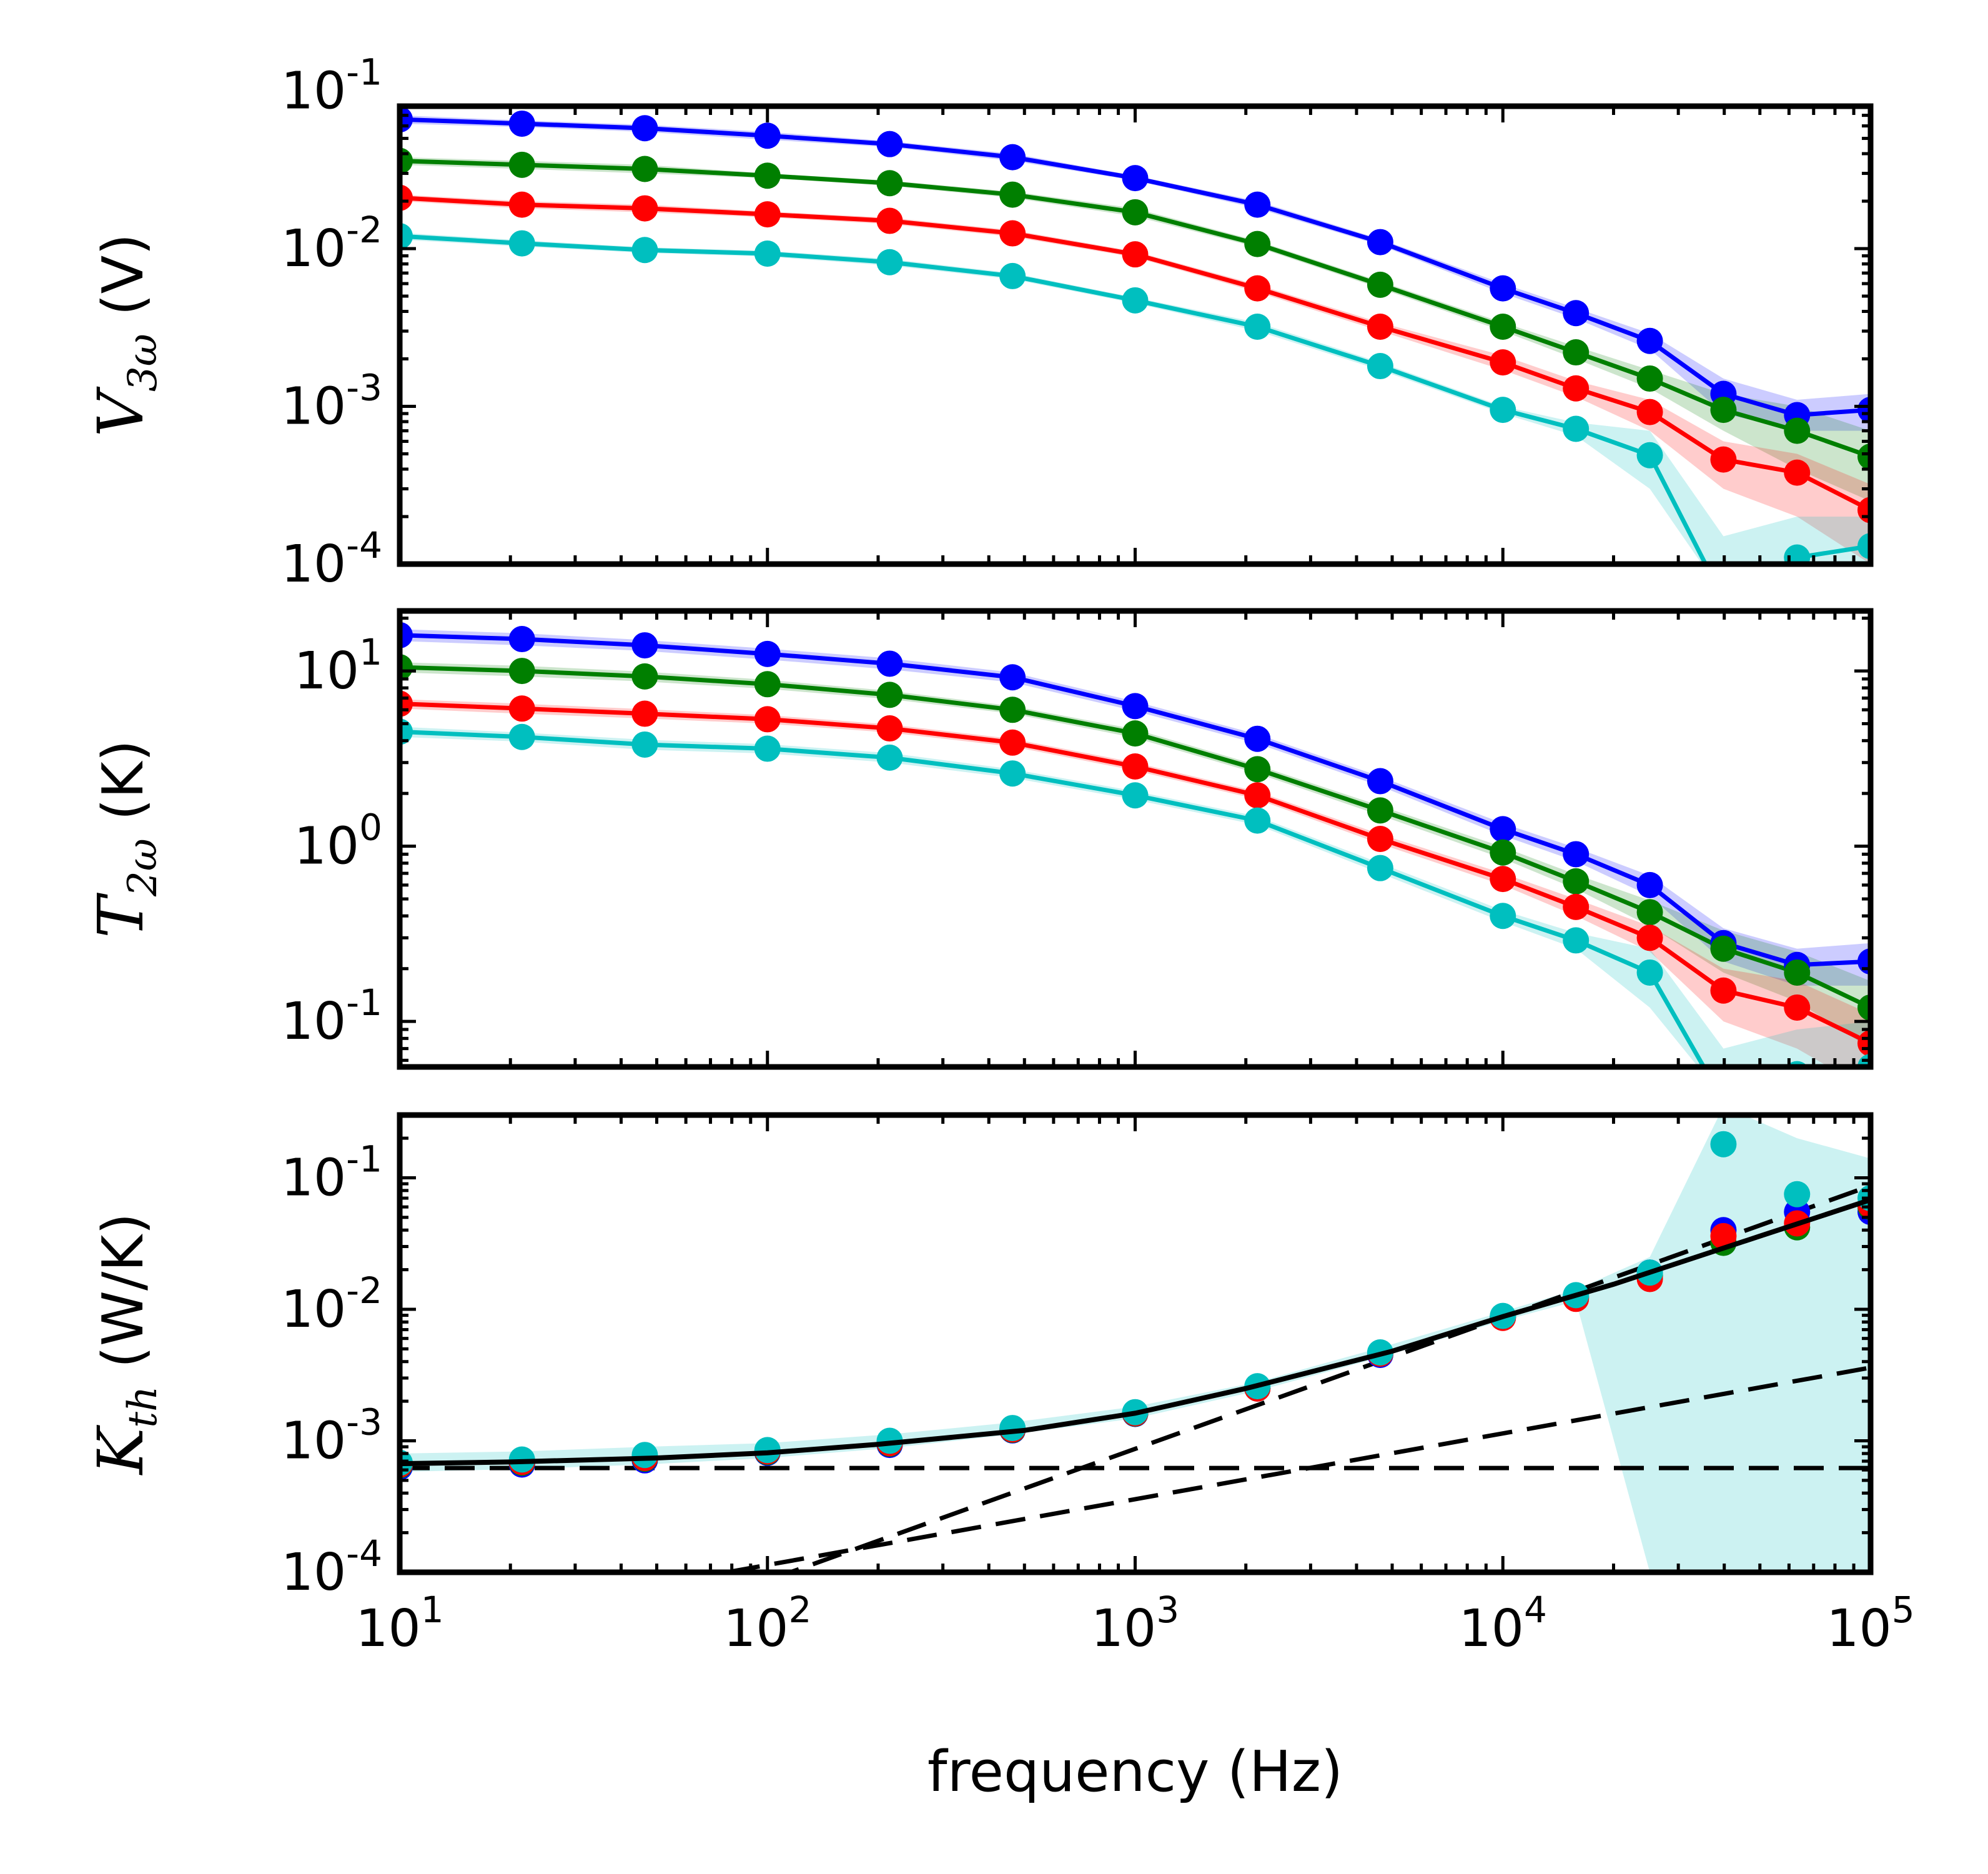 The height and width of the screenshot is (1874, 1988). I want to click on ylabel-top: V3ω (V), so click(125, 336).